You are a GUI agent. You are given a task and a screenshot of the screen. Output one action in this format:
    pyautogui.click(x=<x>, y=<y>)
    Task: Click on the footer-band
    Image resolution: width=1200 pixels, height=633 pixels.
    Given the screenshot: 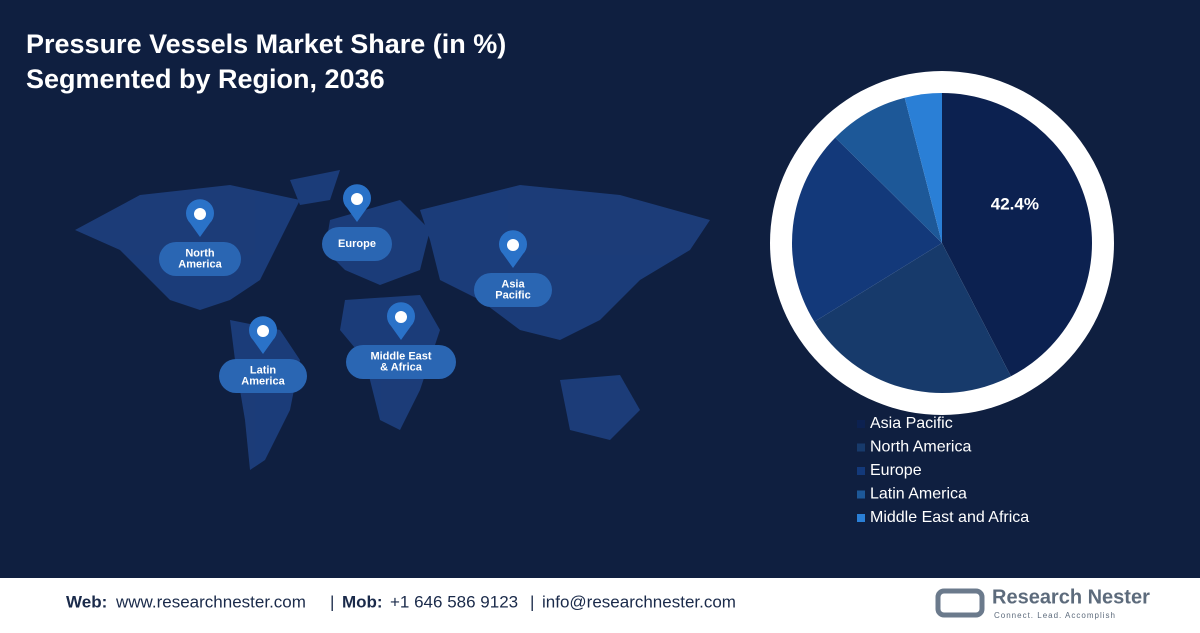 What is the action you would take?
    pyautogui.click(x=600, y=603)
    